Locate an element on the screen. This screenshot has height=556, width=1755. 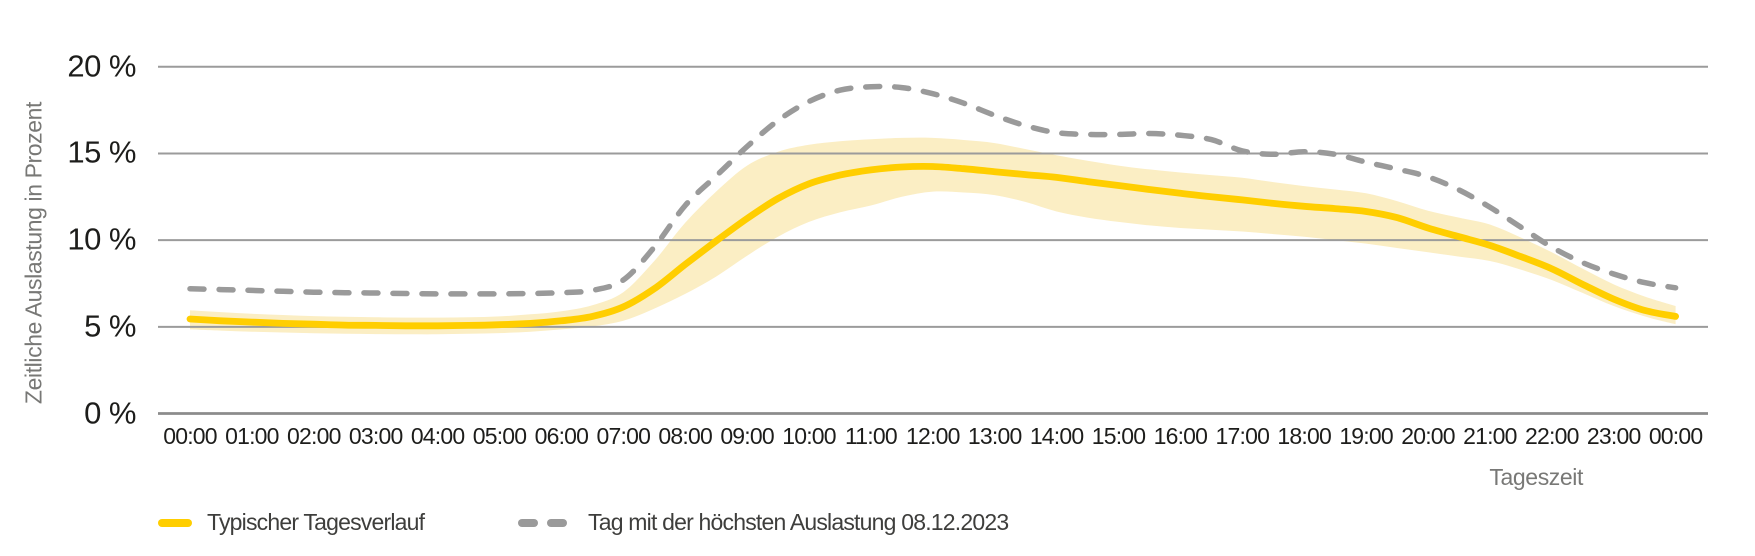
x-tick-label: 01:00 is located at coordinates (252, 436).